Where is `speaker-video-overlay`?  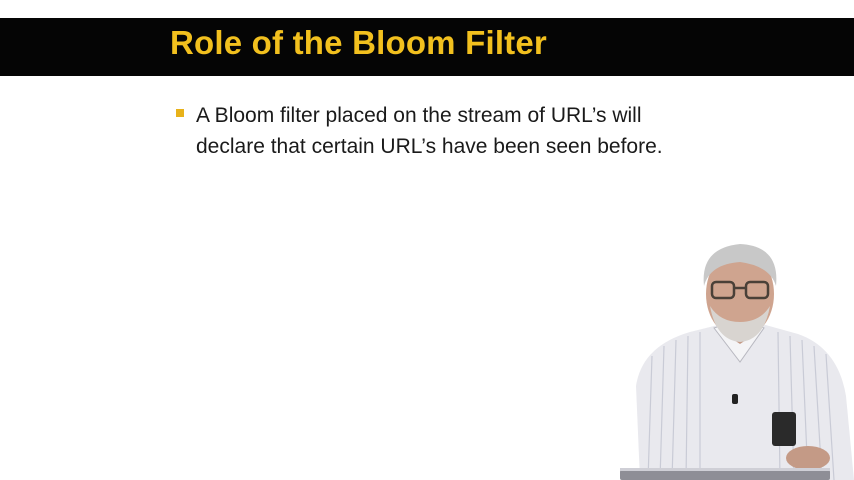
speaker-video-overlay is located at coordinates (737, 362).